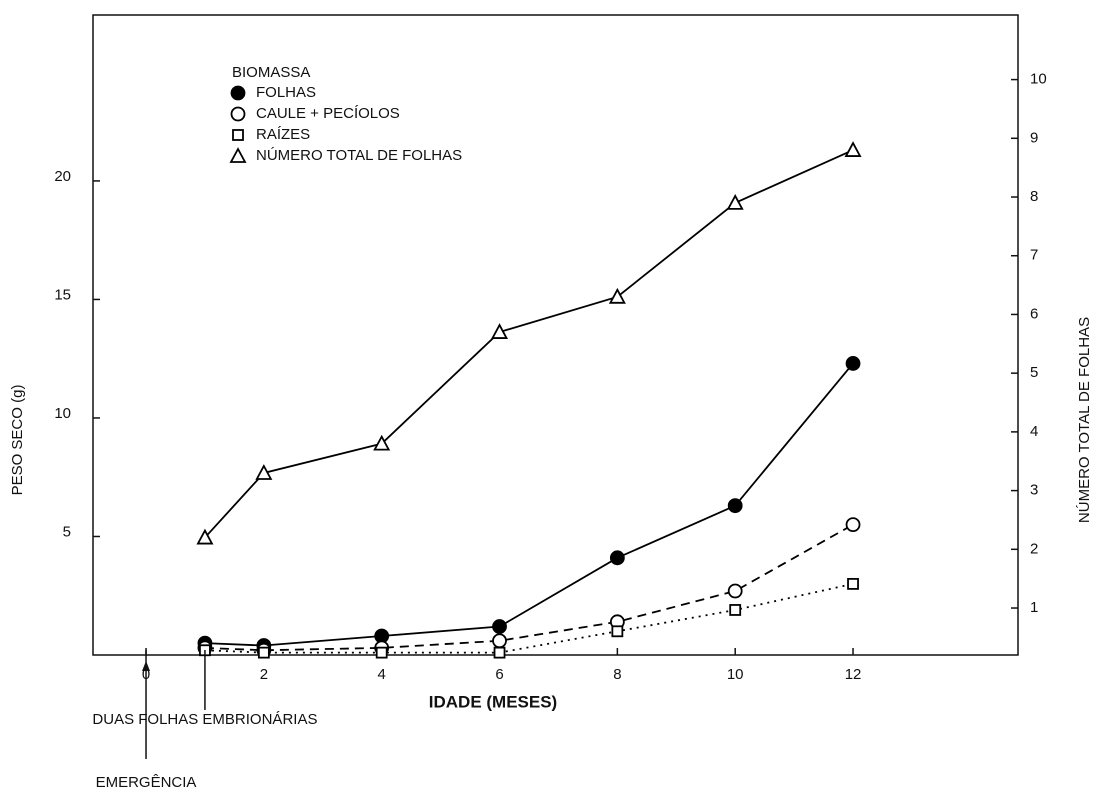 This screenshot has width=1100, height=801. Describe the element at coordinates (382, 674) in the screenshot. I see `x-tick-label: 4` at that location.